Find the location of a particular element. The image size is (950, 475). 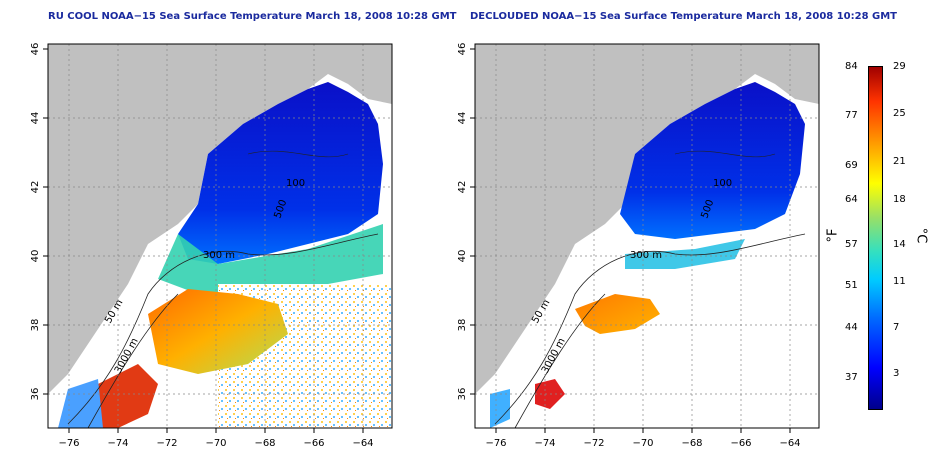

left-contour-100: 100 is located at coordinates (295, 183).